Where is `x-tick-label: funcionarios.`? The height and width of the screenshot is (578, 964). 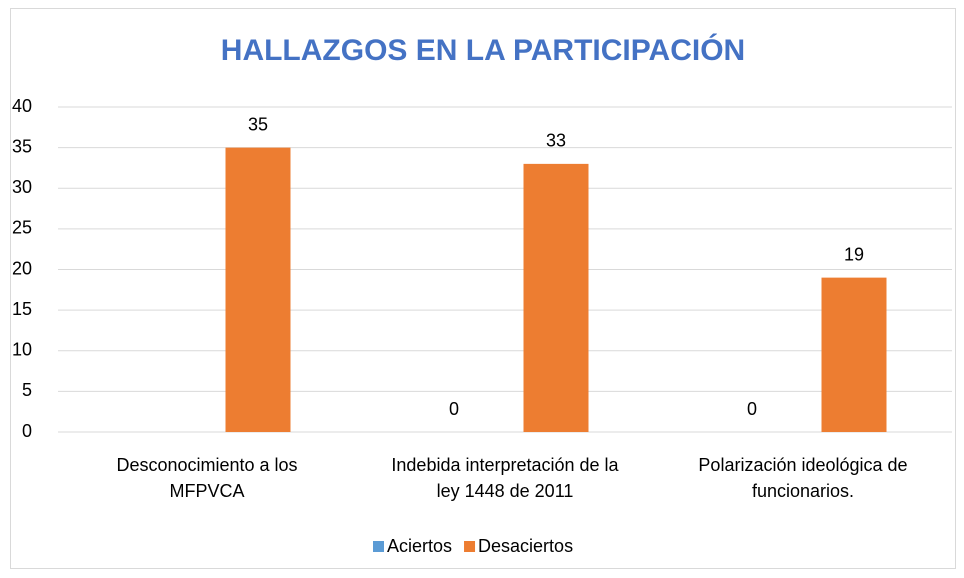
x-tick-label: funcionarios. is located at coordinates (803, 491).